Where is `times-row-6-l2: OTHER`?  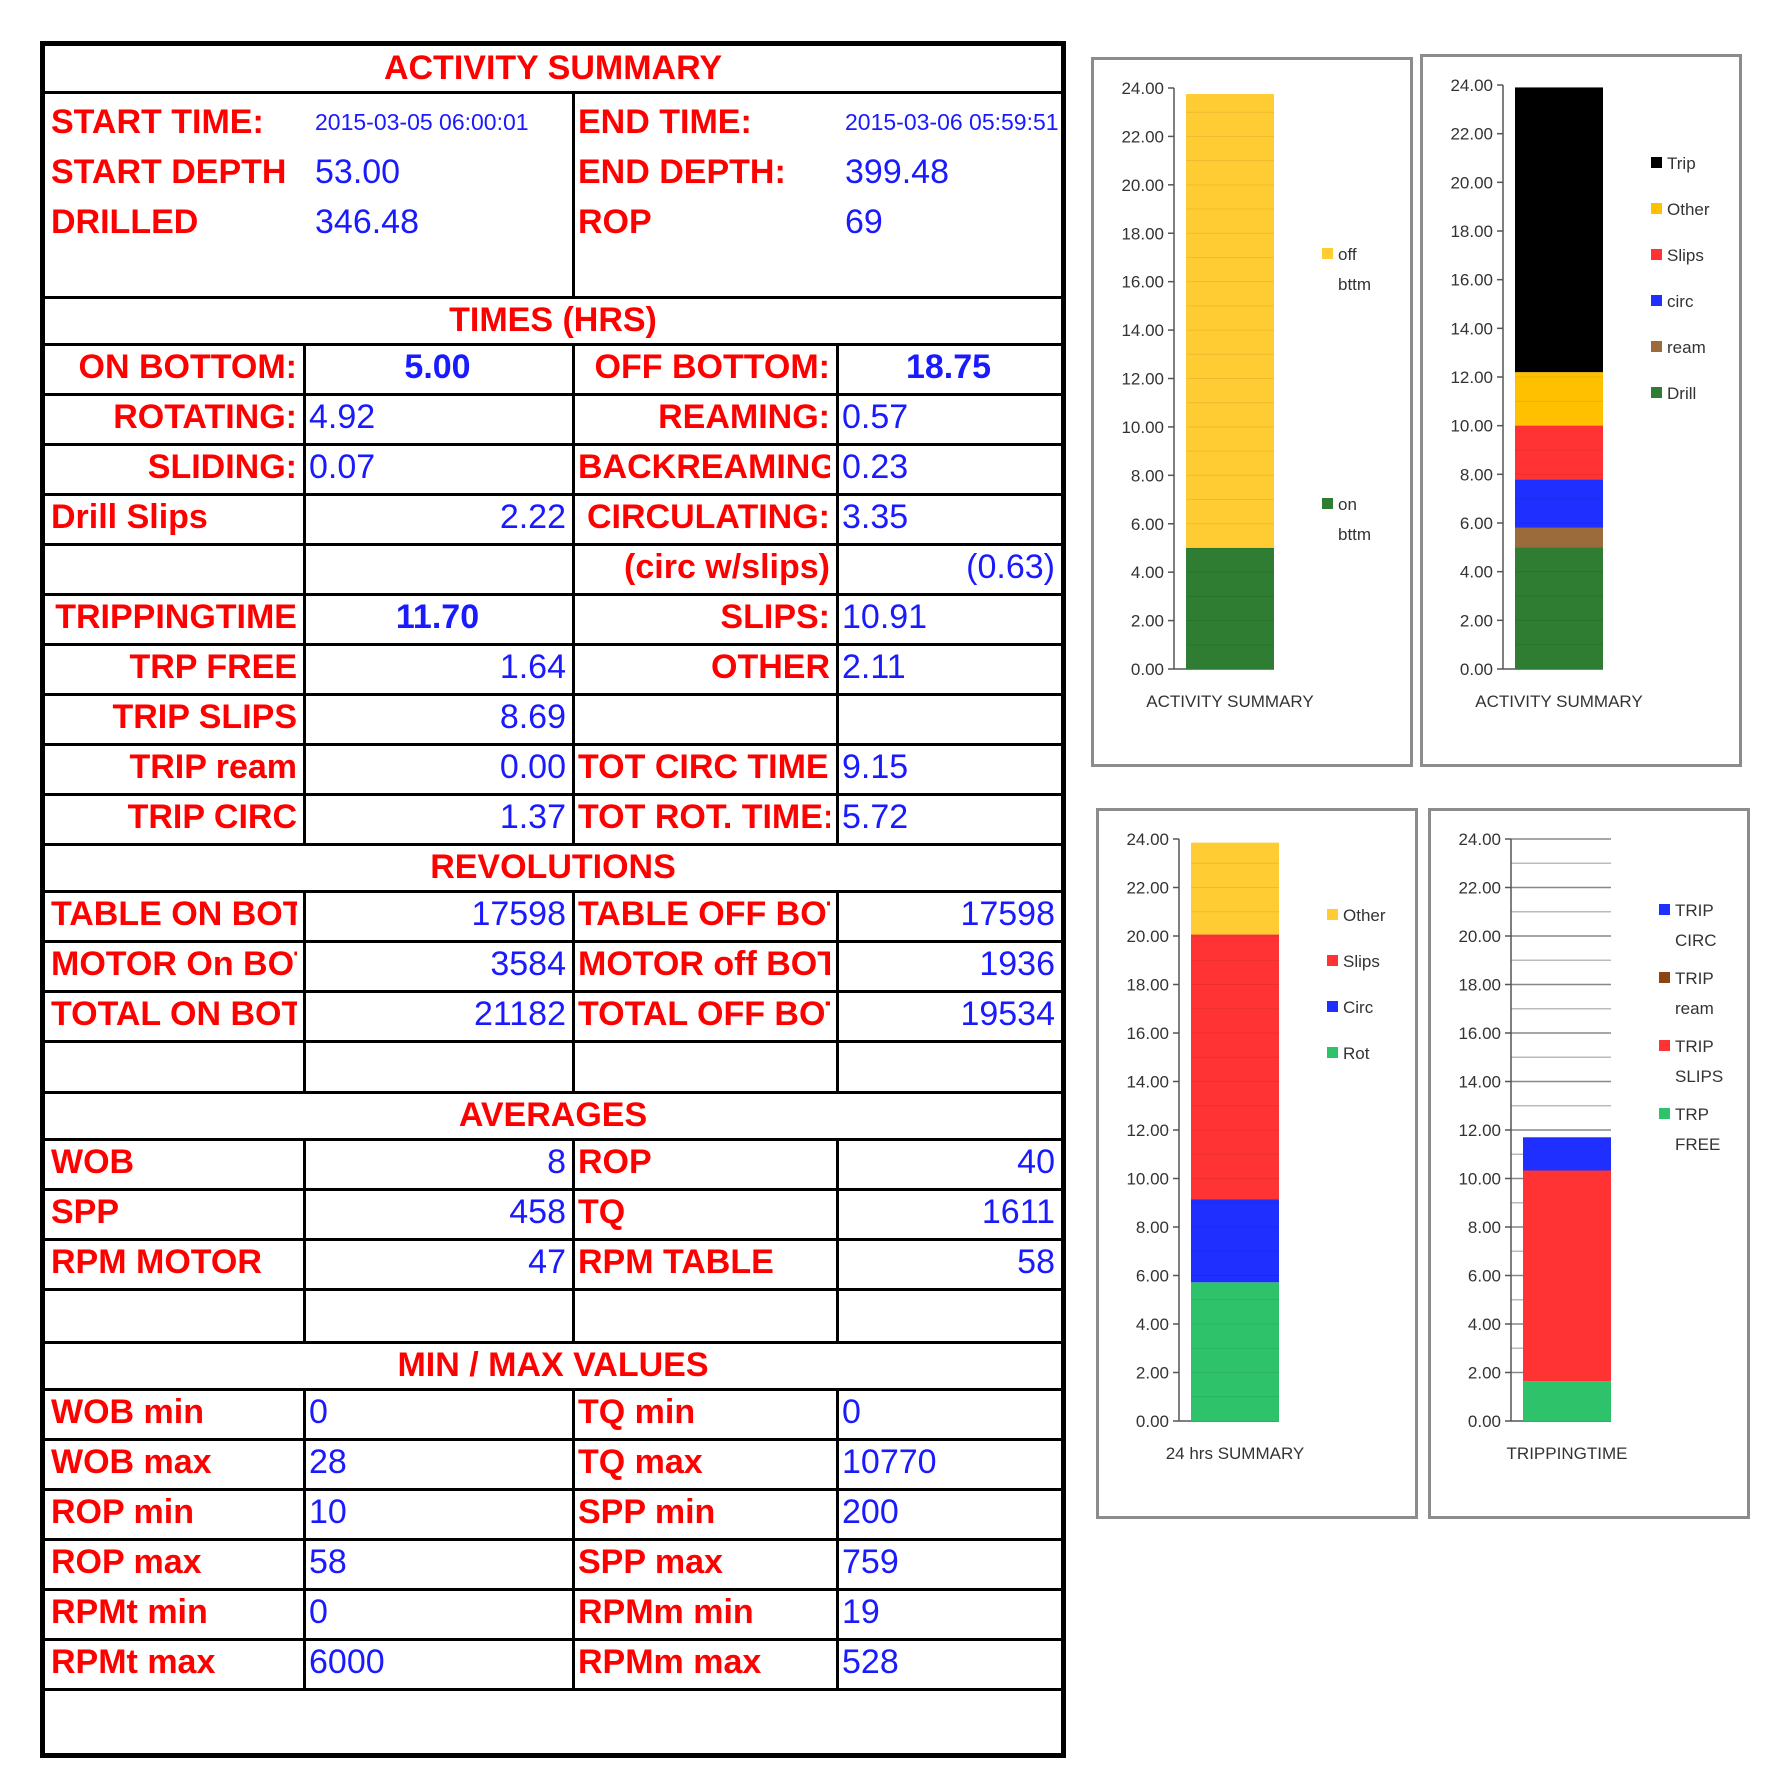
times-row-6-l2: OTHER is located at coordinates (770, 667).